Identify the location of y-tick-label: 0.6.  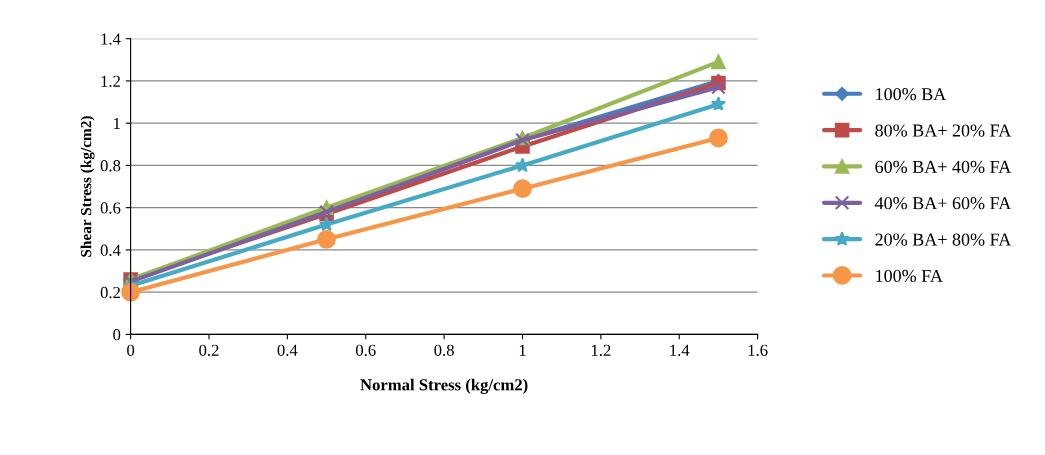
(110, 208).